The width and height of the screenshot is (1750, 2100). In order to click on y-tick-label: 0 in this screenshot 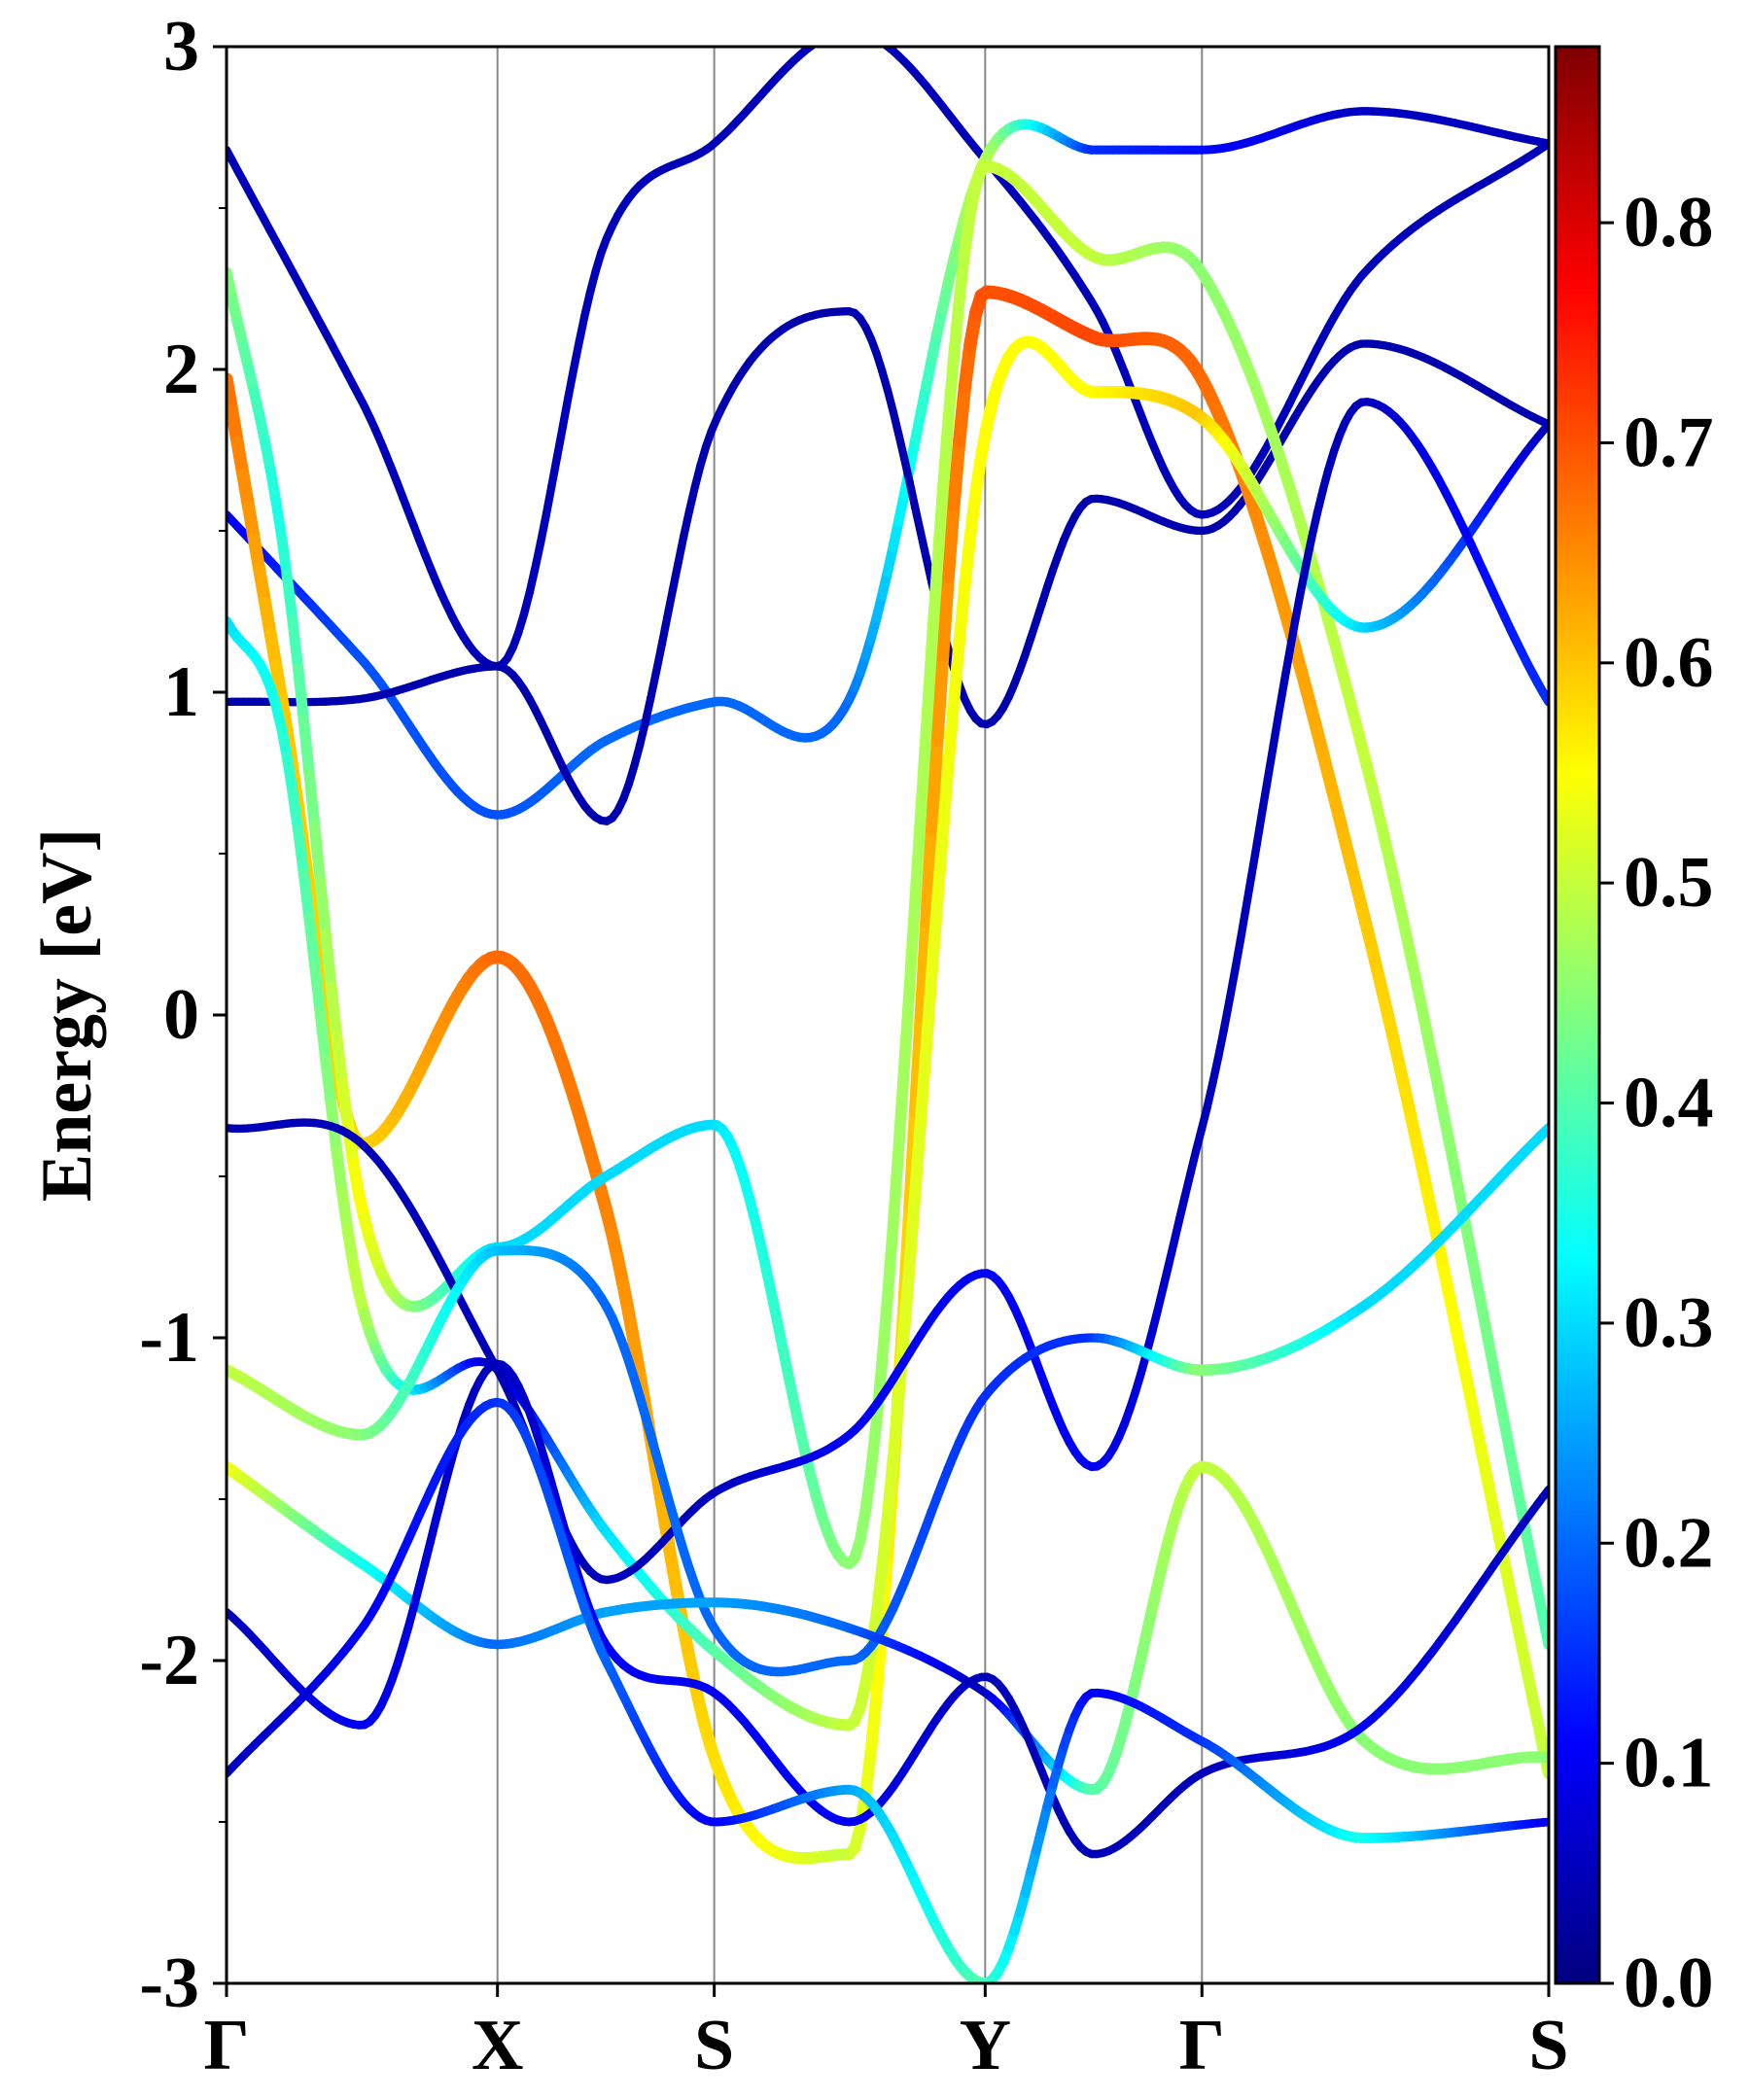, I will do `click(181, 1015)`.